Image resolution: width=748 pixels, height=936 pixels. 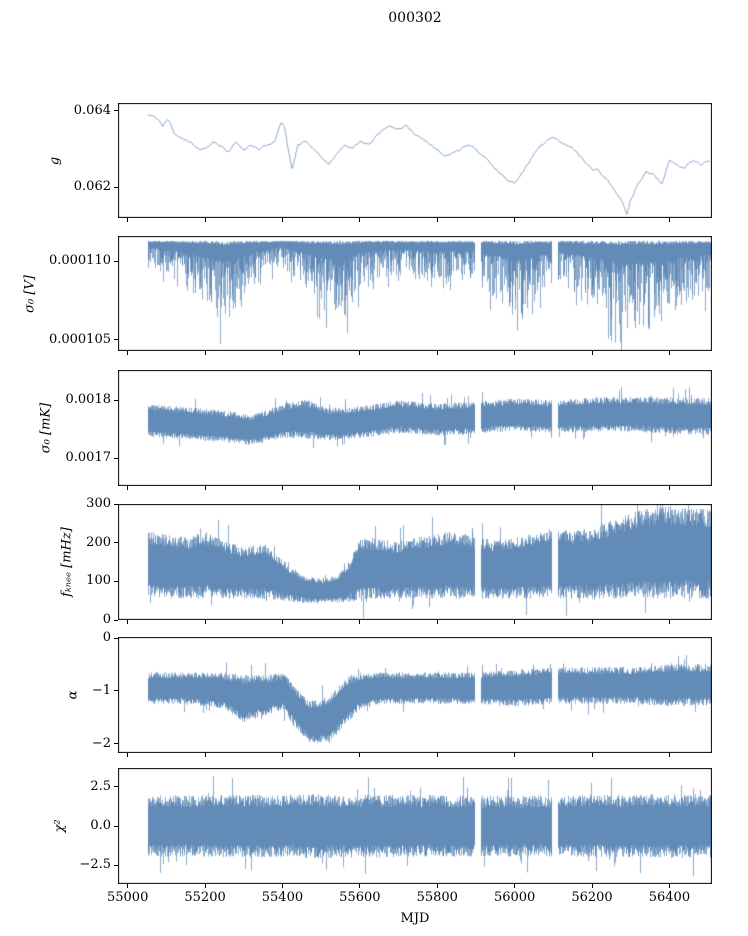 I want to click on x-tick-label: 55600, so click(x=360, y=897).